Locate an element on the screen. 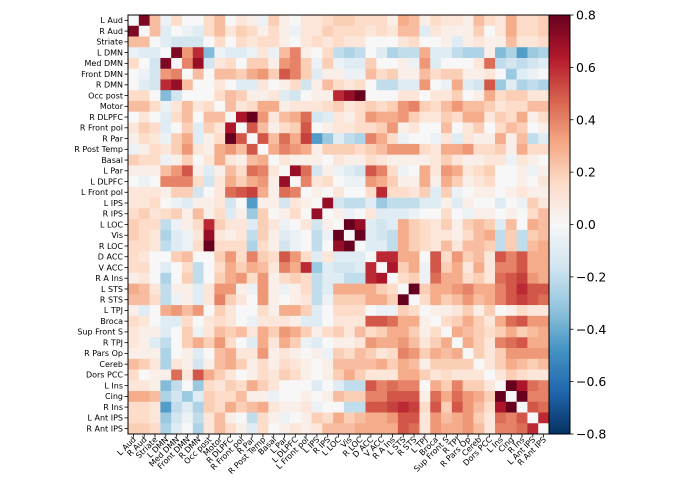 Image resolution: width=700 pixels, height=500 pixels. y-tick-label: D ACC is located at coordinates (111, 257).